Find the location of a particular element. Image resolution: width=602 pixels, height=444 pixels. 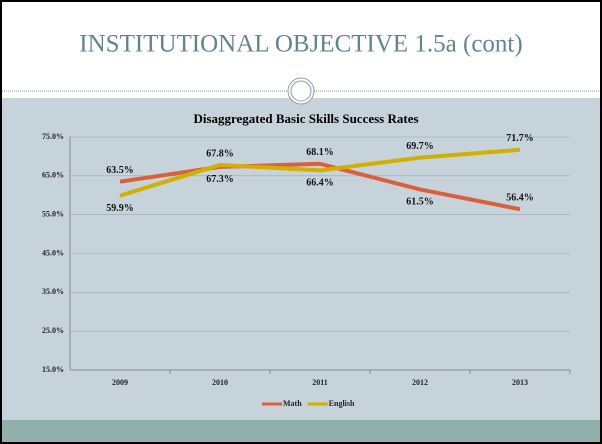

data-label: 67.3% is located at coordinates (220, 179).